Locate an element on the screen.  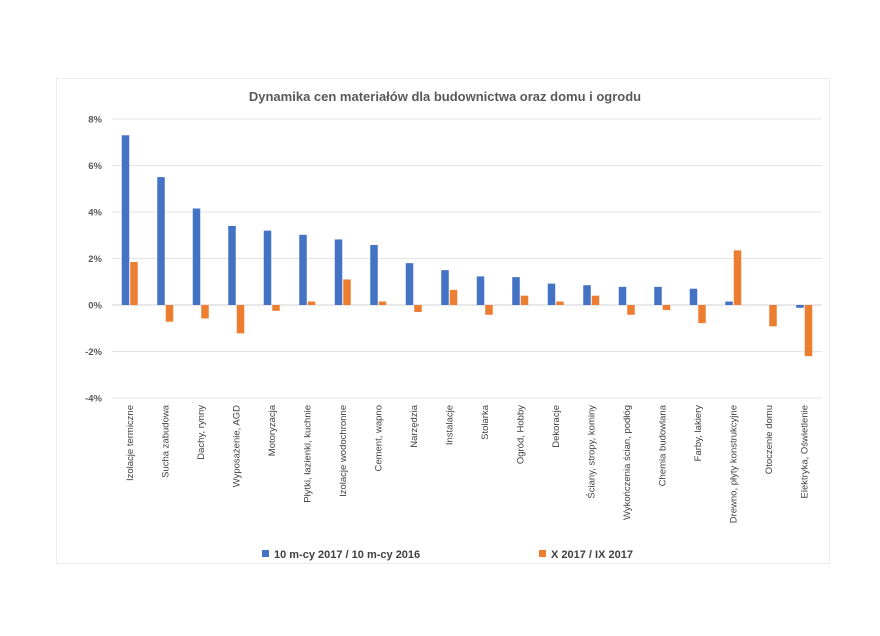
x-category-label: Dachy, rynny is located at coordinates (201, 432).